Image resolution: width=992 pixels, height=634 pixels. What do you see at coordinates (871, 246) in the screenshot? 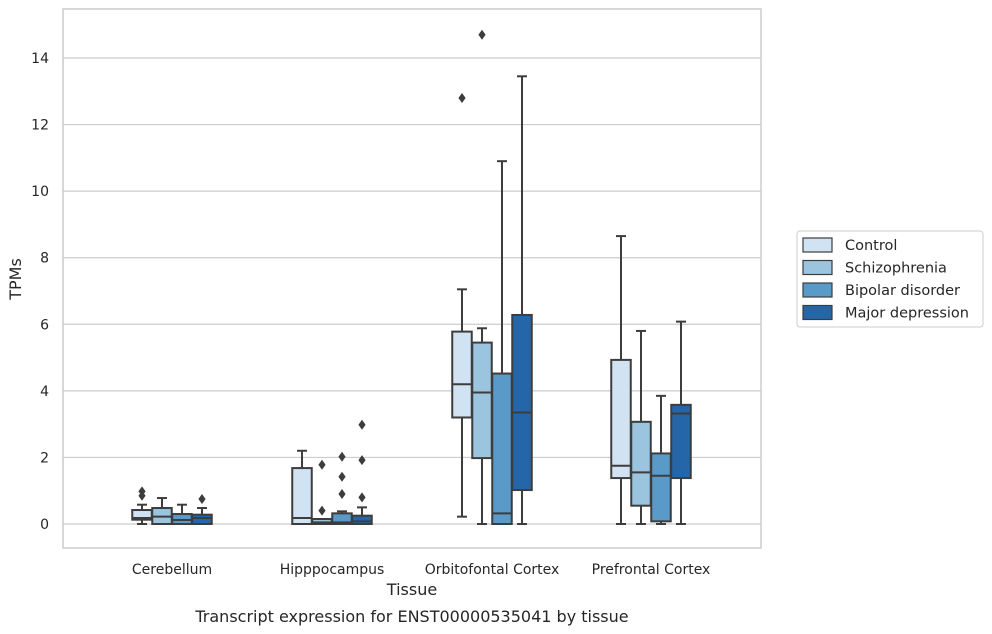
I see `legend-label: Control` at bounding box center [871, 246].